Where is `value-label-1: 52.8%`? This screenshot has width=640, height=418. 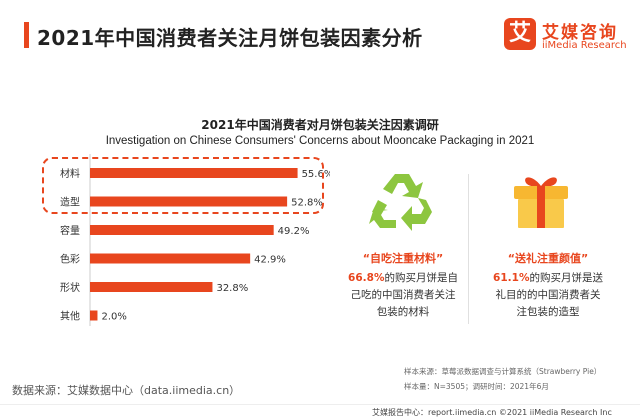
value-label-1: 52.8% is located at coordinates (307, 203).